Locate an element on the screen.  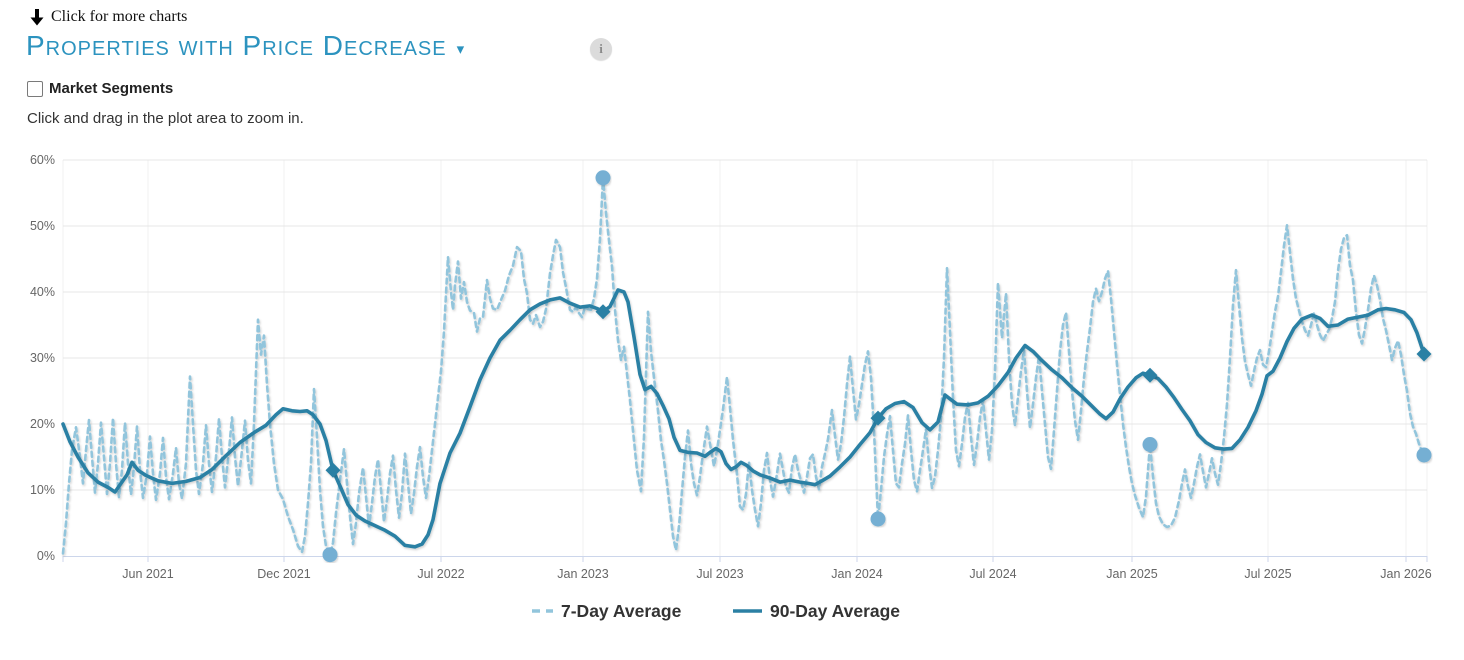
y-axis-label: 50% is located at coordinates (42, 226).